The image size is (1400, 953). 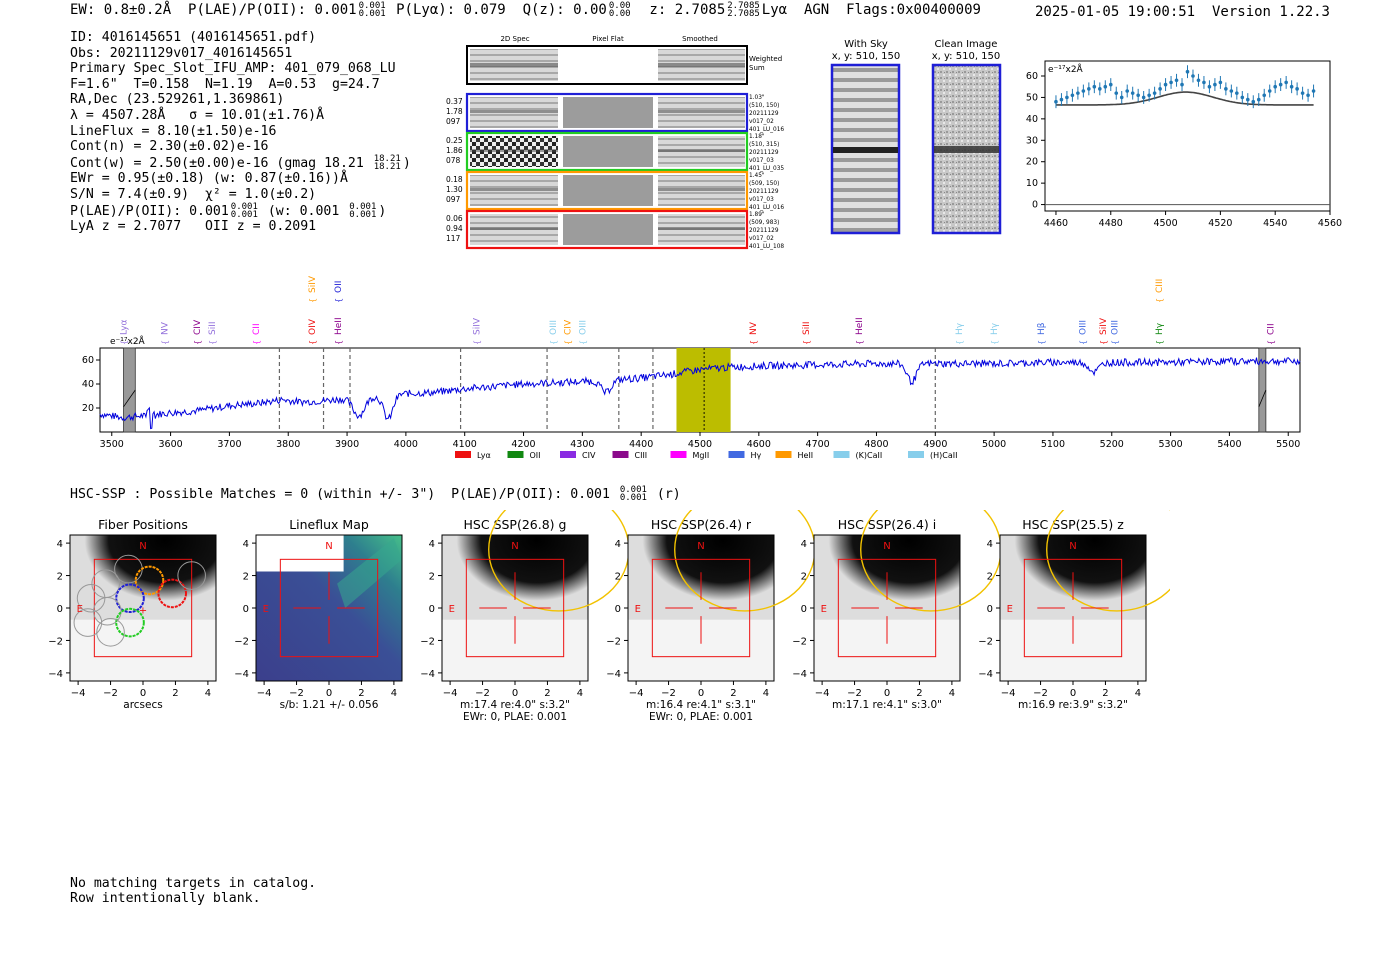 I want to click on full-x-tick-label: 5000, so click(x=994, y=444).